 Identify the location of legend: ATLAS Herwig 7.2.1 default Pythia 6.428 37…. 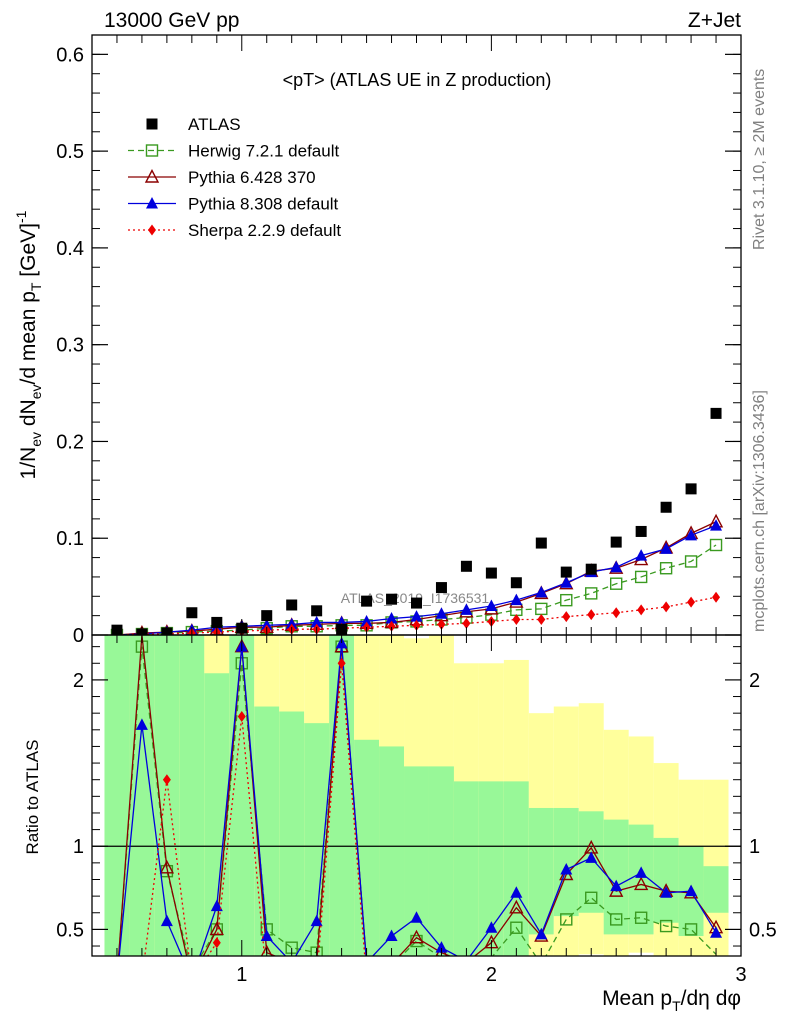
(234, 177).